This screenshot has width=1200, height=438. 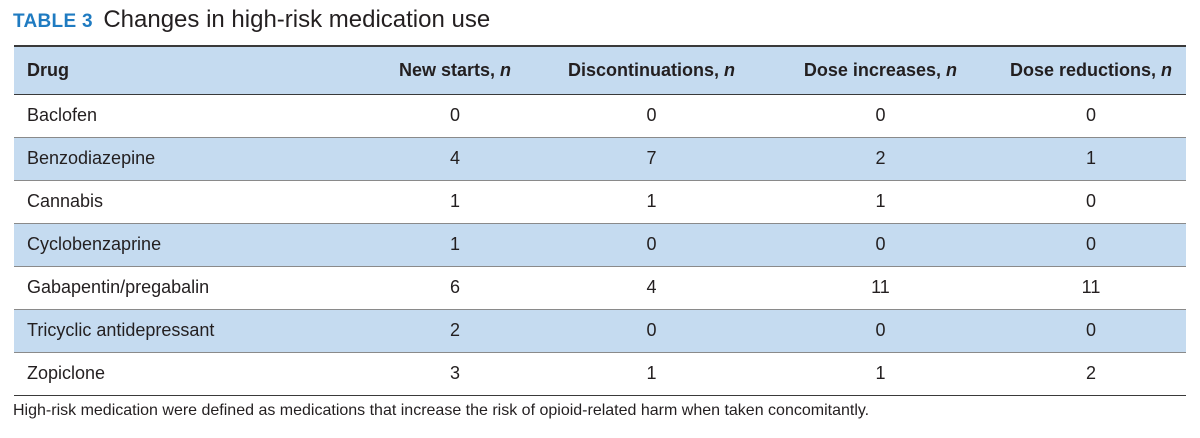 I want to click on table-row: Tricyclic antidepressant 2 0 0 0, so click(x=600, y=331).